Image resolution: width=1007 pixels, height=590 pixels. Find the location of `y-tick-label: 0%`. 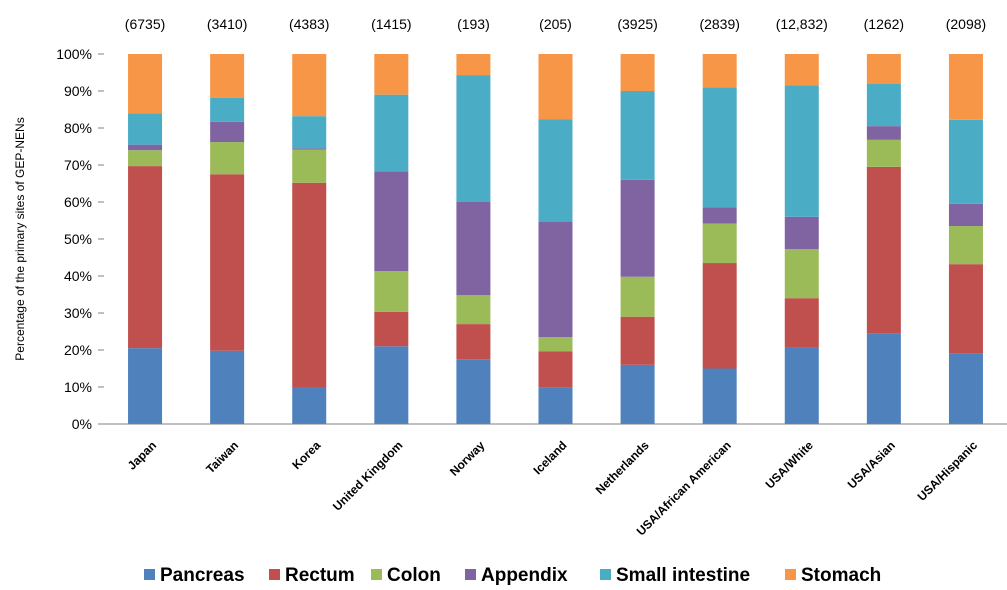

y-tick-label: 0% is located at coordinates (82, 424).